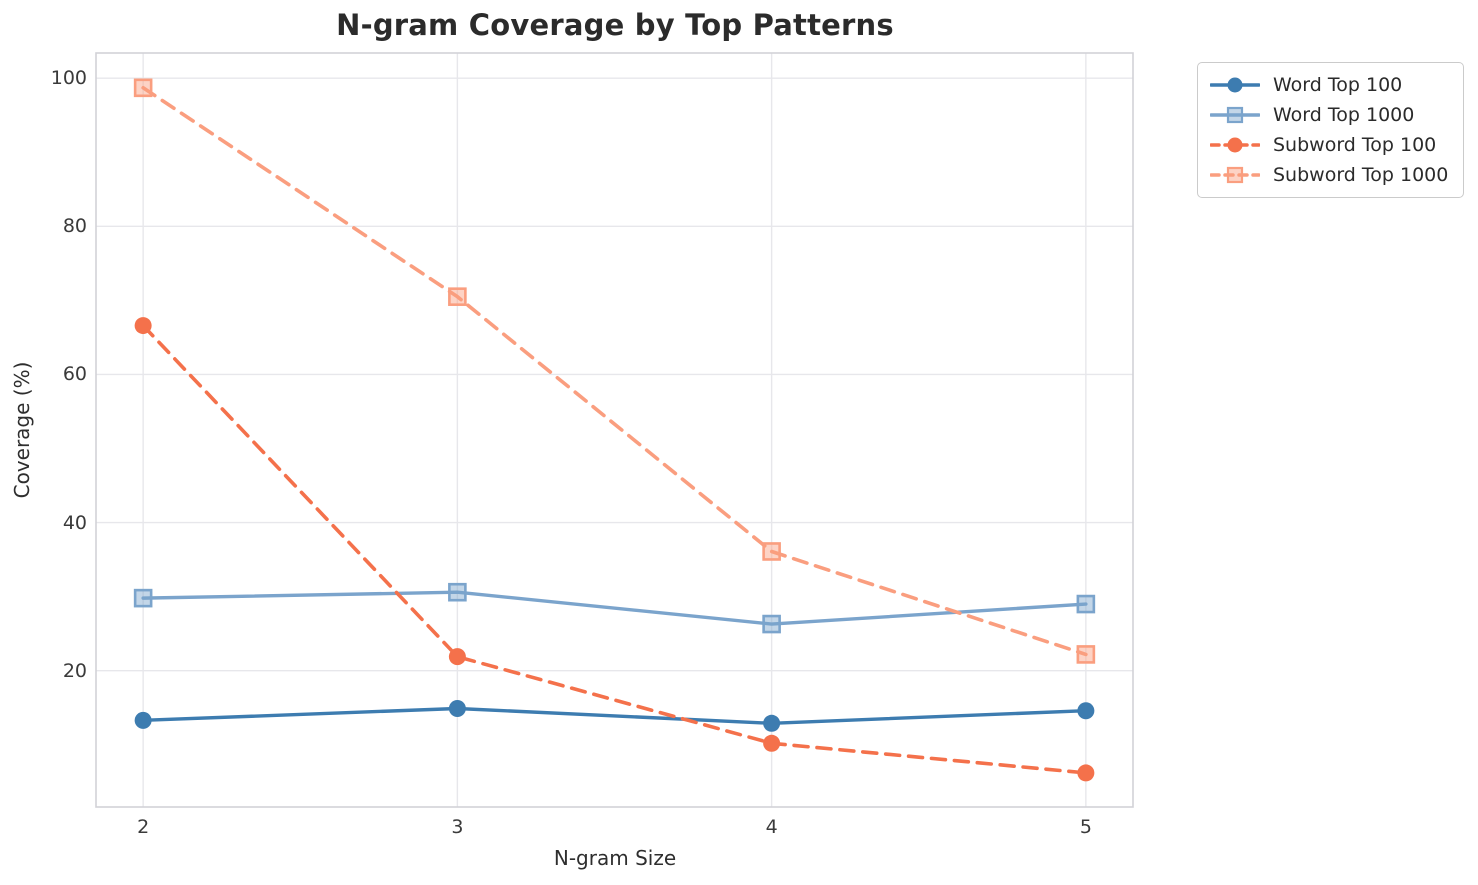  I want to click on legend-glyph-dashed-line-circle-icon, so click(1235, 145).